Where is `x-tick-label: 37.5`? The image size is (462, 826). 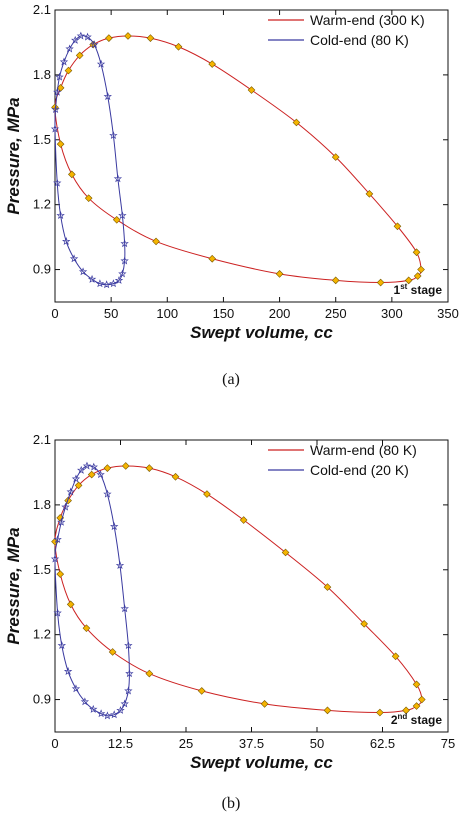
x-tick-label: 37.5 is located at coordinates (251, 743).